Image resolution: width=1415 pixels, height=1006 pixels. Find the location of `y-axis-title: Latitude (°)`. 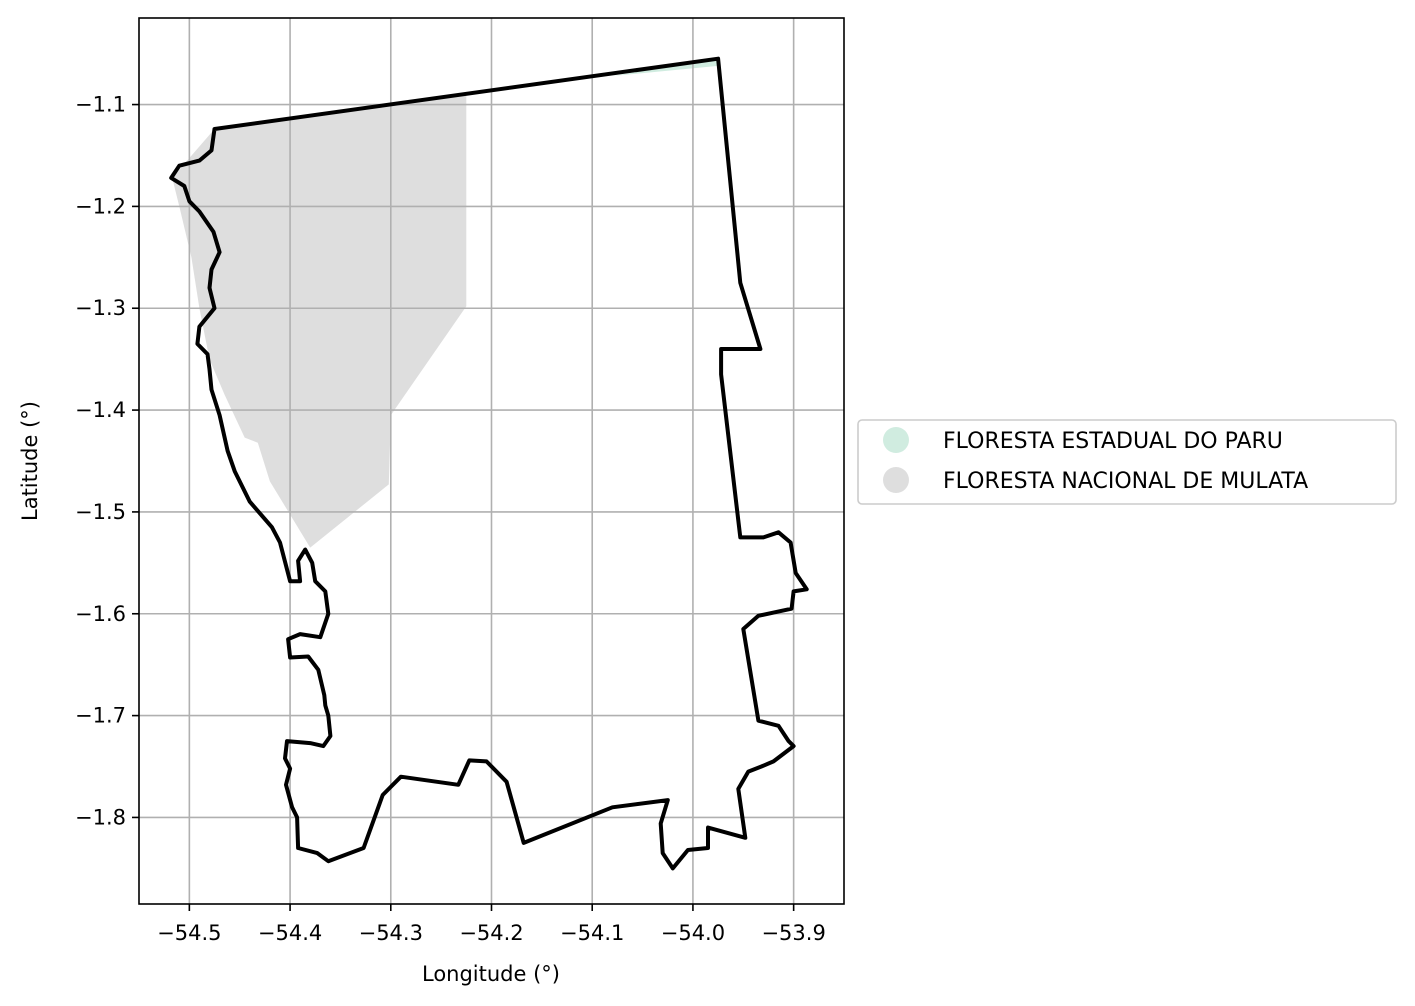

y-axis-title: Latitude (°) is located at coordinates (30, 461).